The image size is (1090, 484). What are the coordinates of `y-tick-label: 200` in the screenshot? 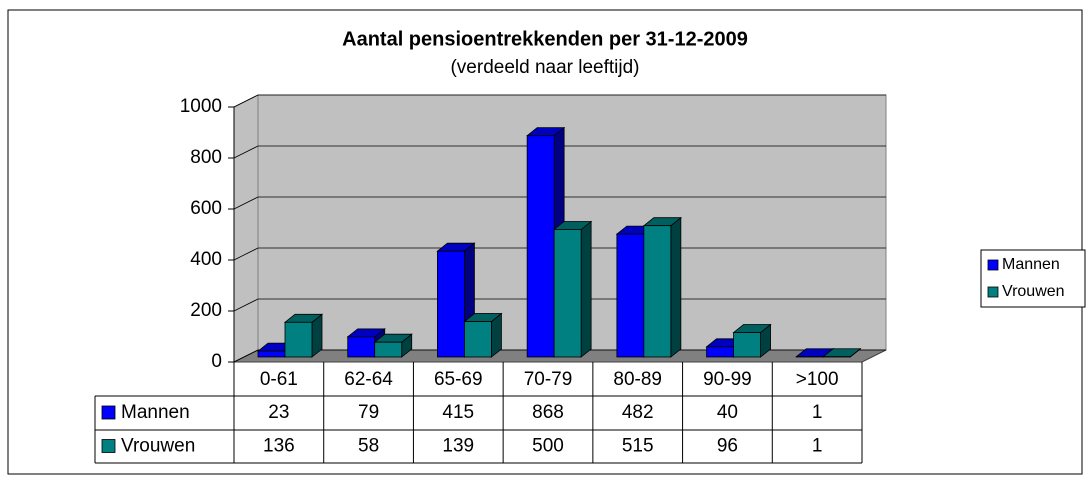 It's located at (206, 310).